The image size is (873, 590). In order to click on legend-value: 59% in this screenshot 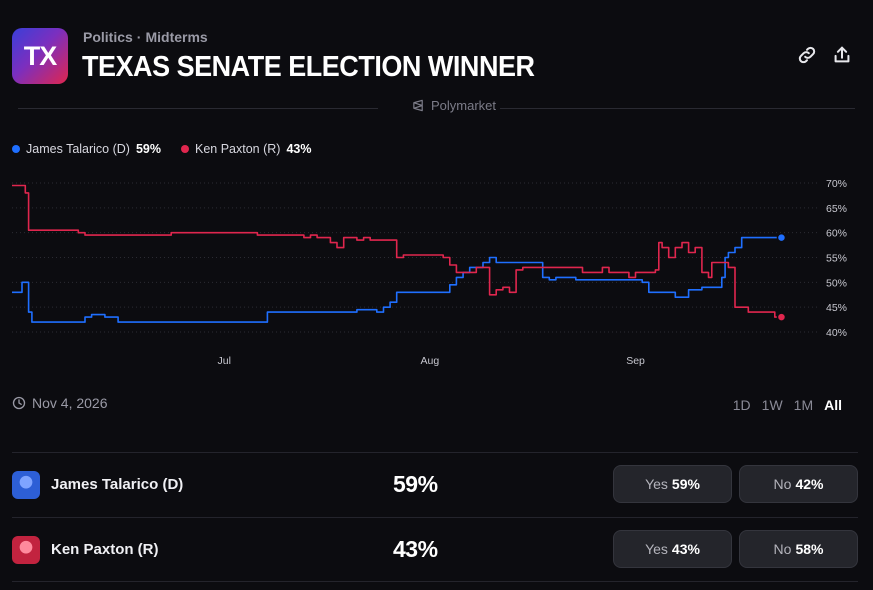, I will do `click(148, 149)`.